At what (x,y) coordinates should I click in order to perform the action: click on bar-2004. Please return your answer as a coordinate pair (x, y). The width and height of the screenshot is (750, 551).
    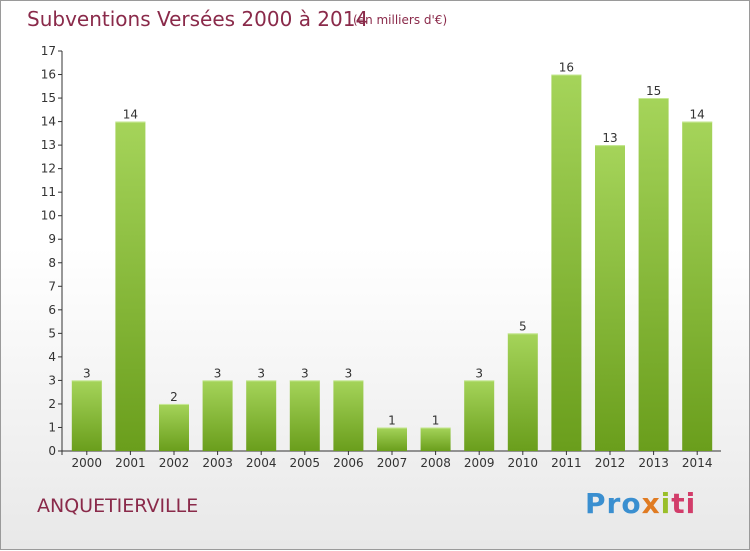
    Looking at the image, I should click on (261, 415).